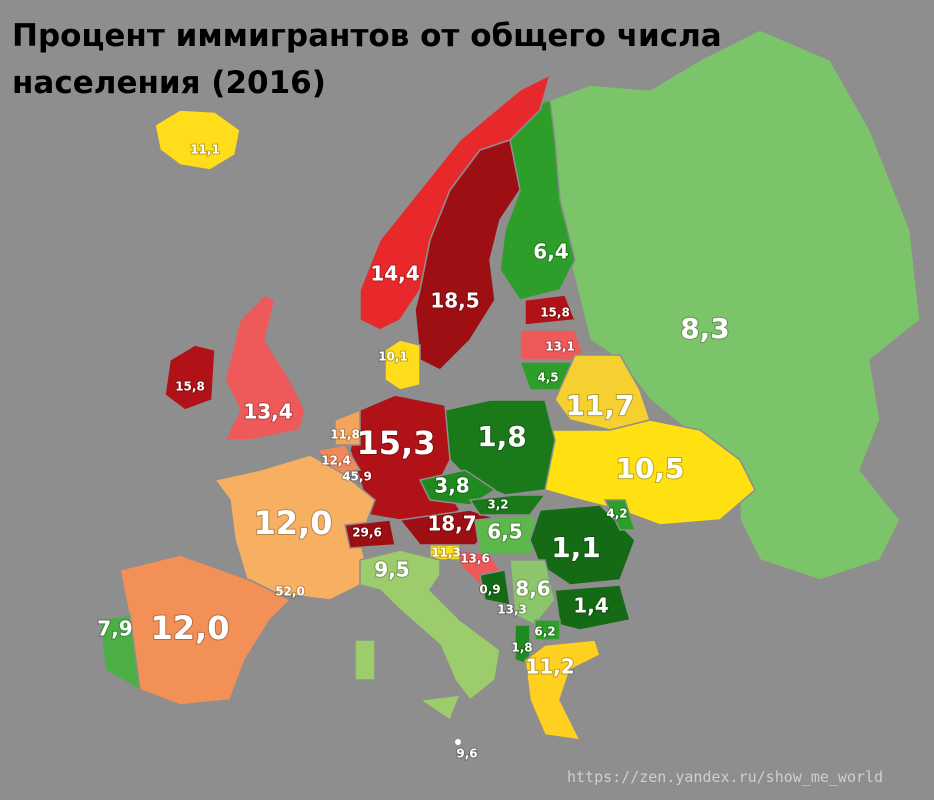 Image resolution: width=934 pixels, height=800 pixels. What do you see at coordinates (190, 377) in the screenshot?
I see `ireland` at bounding box center [190, 377].